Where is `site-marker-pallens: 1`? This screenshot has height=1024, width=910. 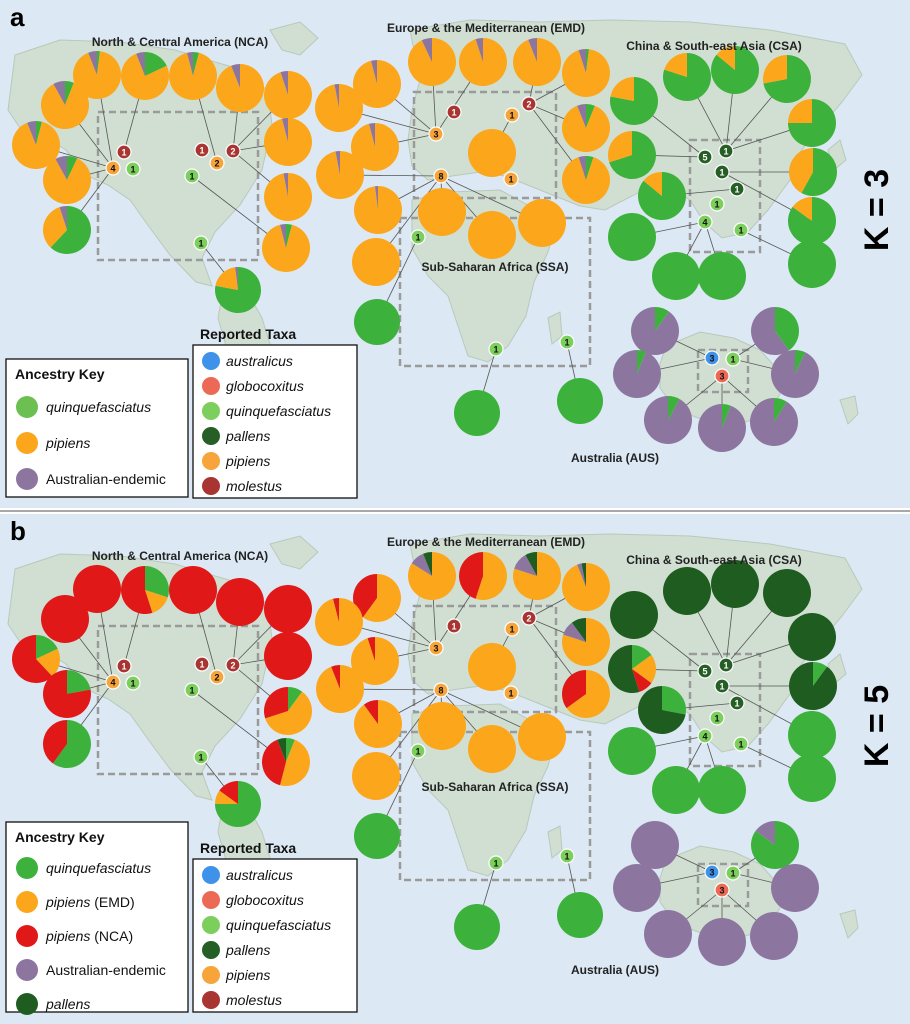 site-marker-pallens: 1 is located at coordinates (722, 172).